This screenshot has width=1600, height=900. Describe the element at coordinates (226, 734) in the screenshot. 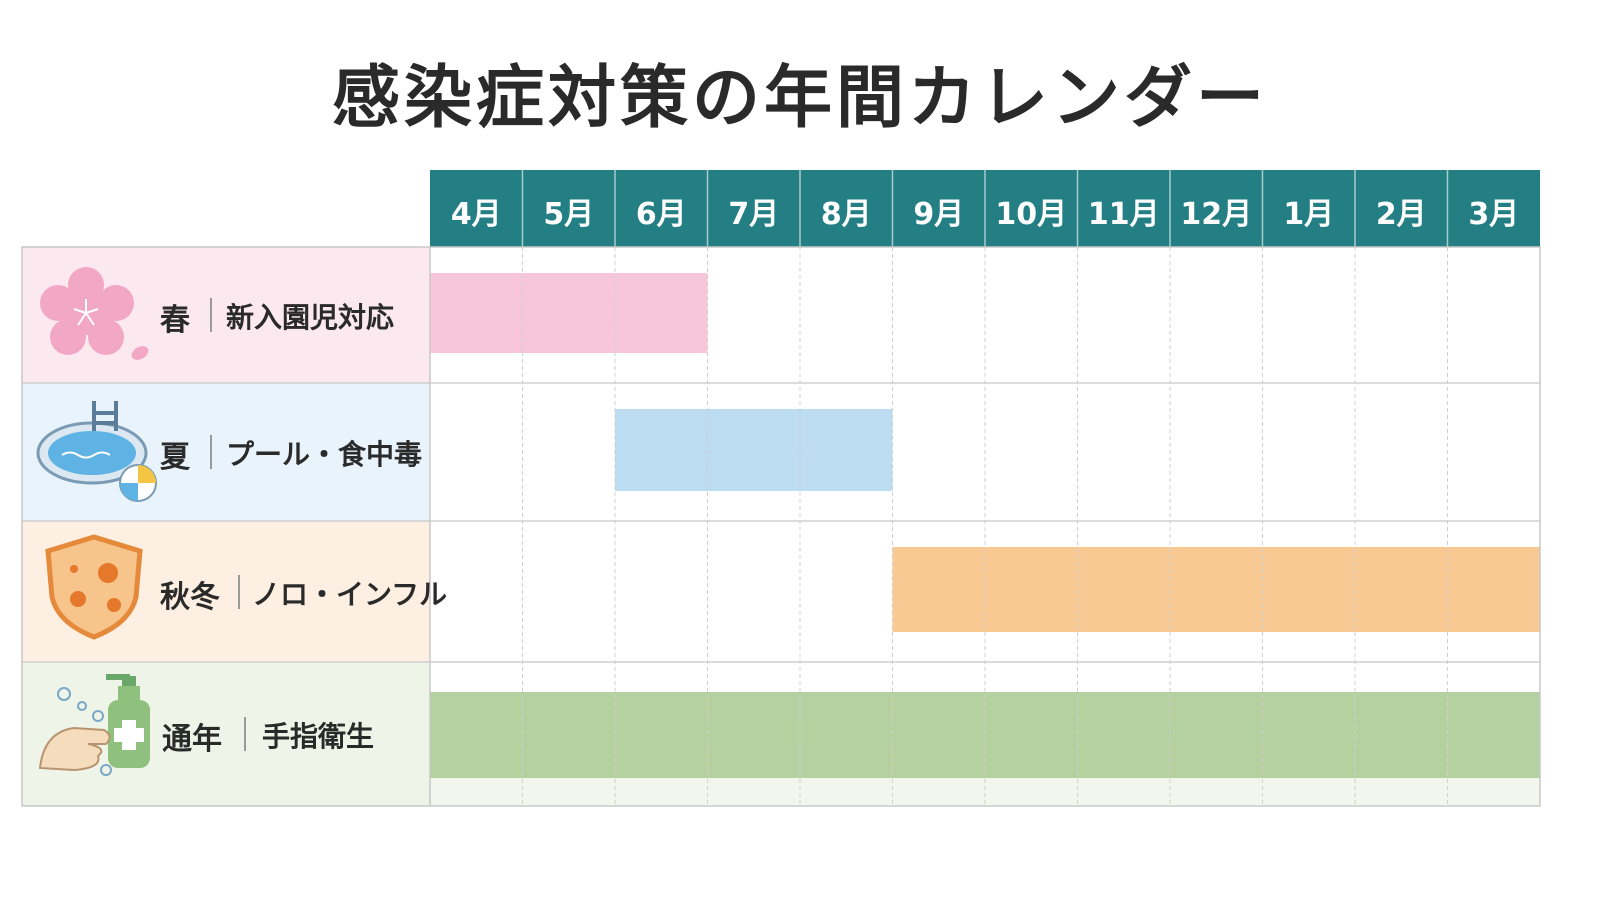

I see `row-label: 通年 手指衛生` at that location.